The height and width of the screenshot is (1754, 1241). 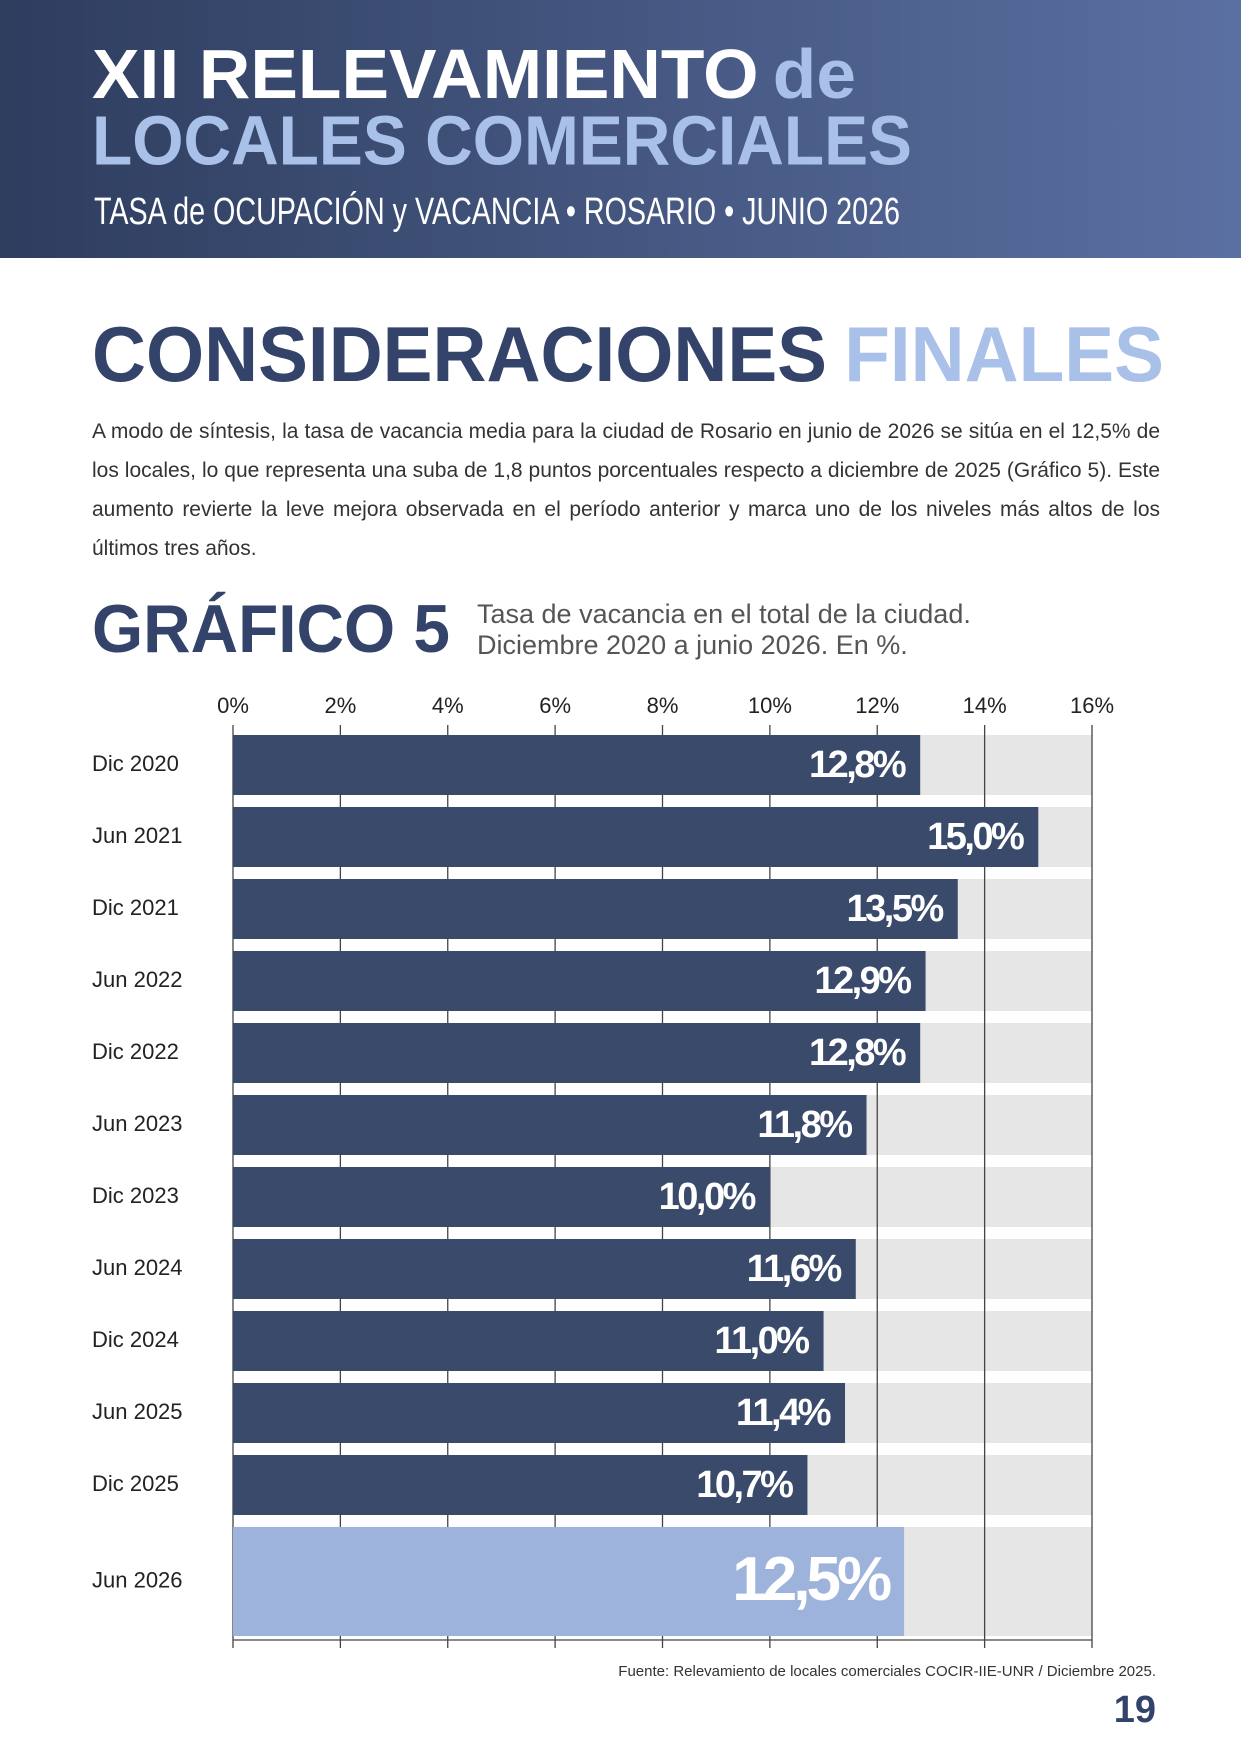 I want to click on title-part: de, so click(x=814, y=74).